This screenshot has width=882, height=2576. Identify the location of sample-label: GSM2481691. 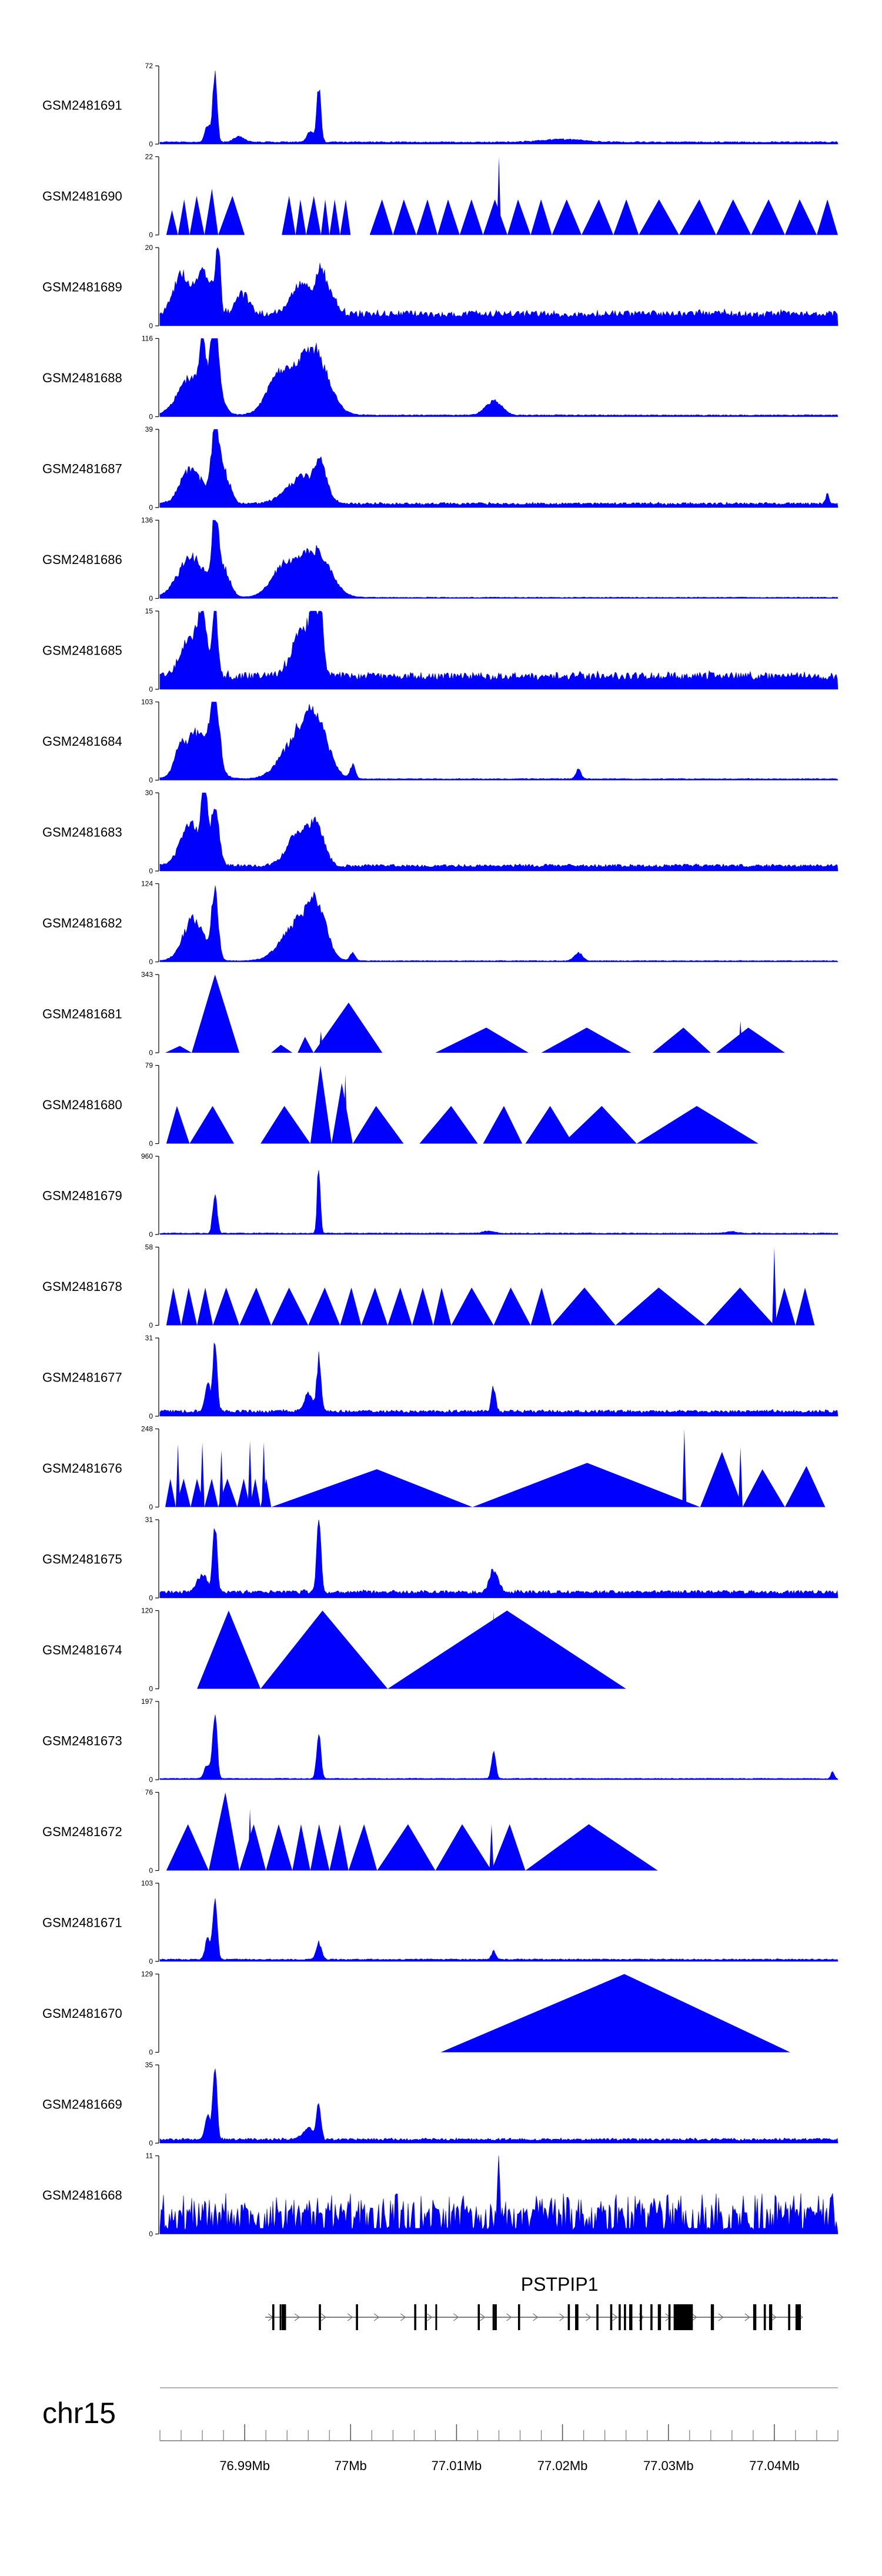
(82, 105).